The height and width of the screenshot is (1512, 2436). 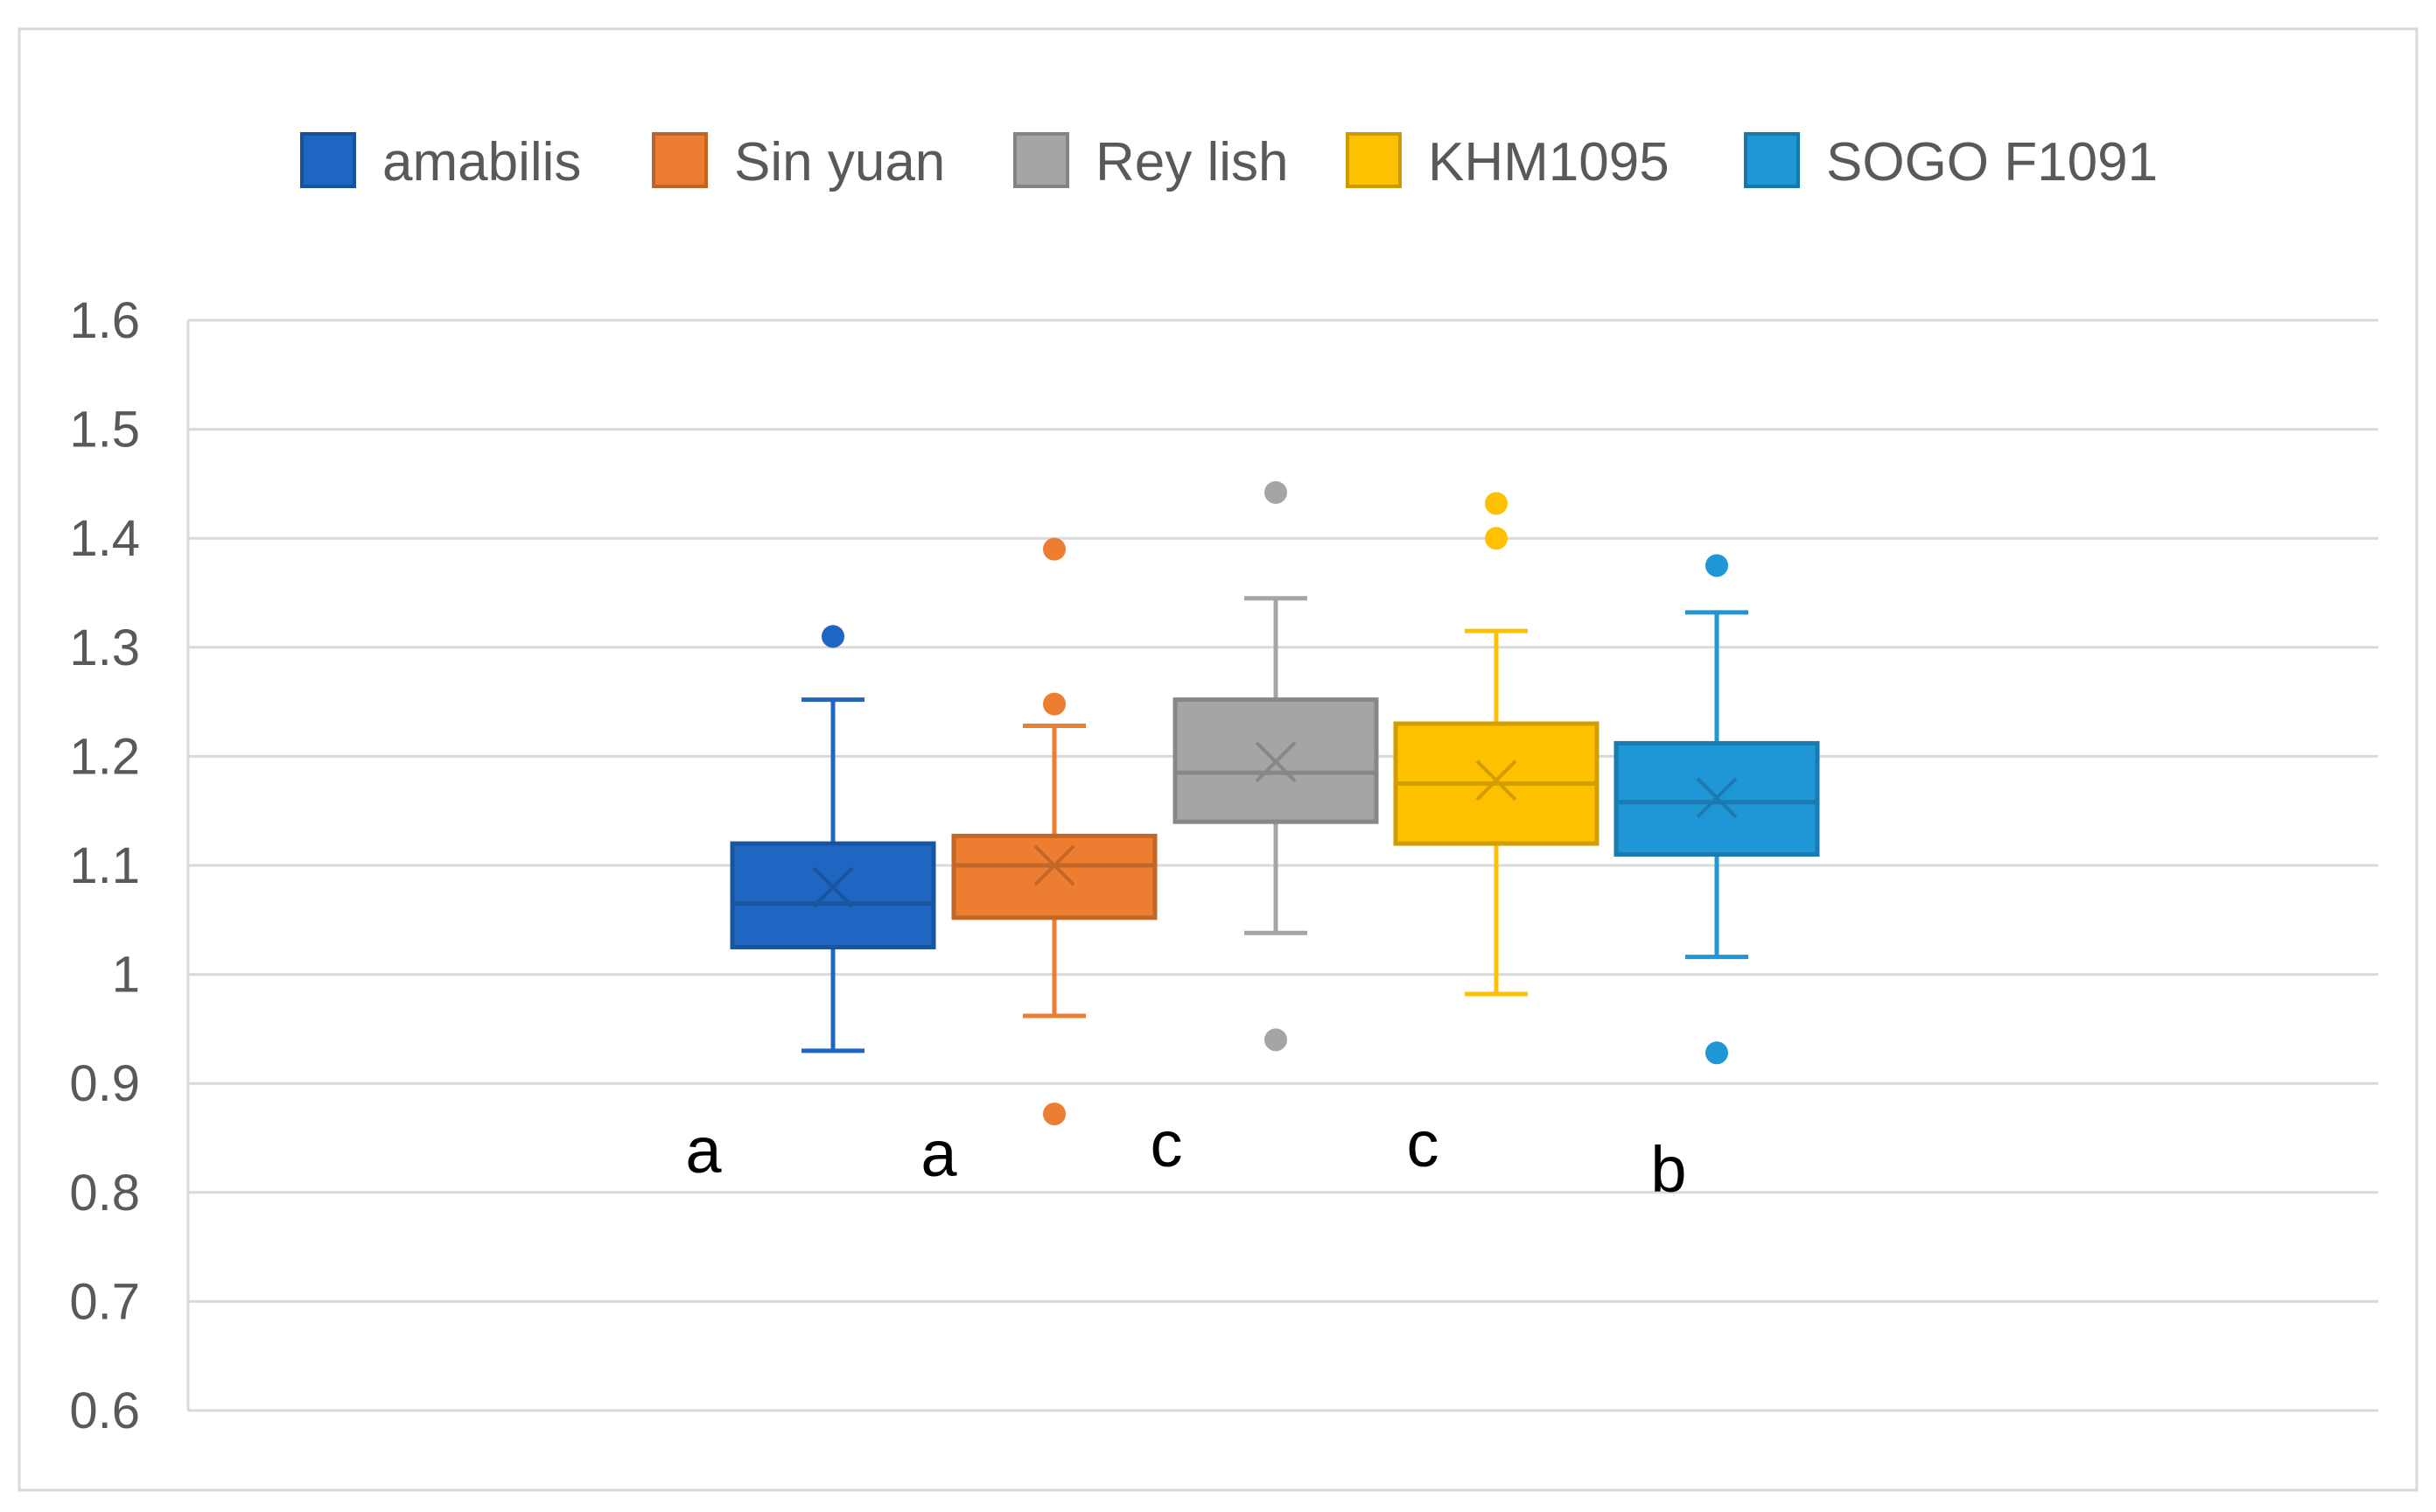 I want to click on y-tick-label: 1.5, so click(x=104, y=430).